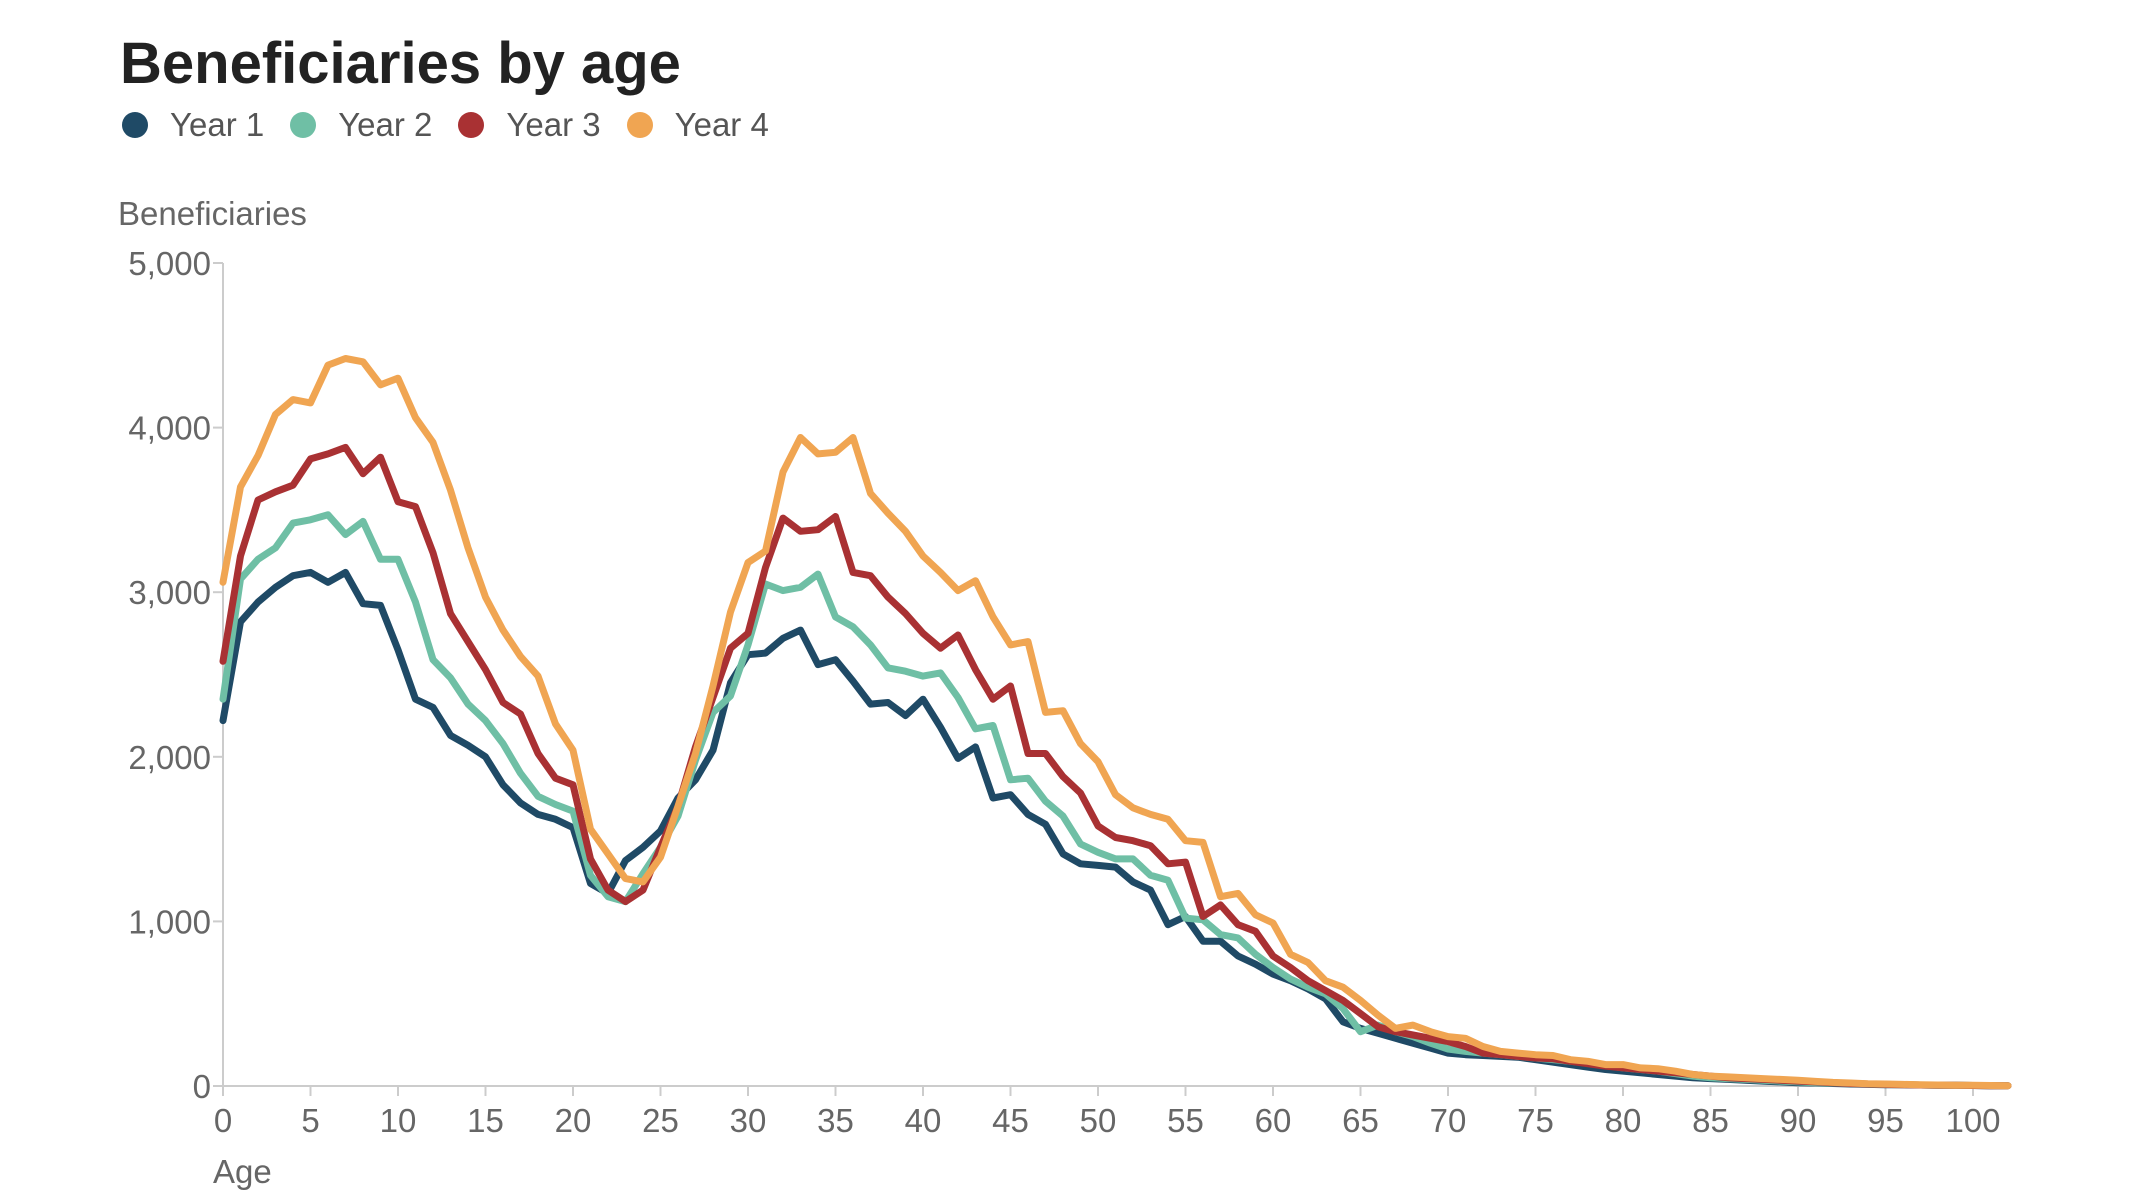 The height and width of the screenshot is (1200, 2130). What do you see at coordinates (310, 1120) in the screenshot?
I see `x-tick-label: 5` at bounding box center [310, 1120].